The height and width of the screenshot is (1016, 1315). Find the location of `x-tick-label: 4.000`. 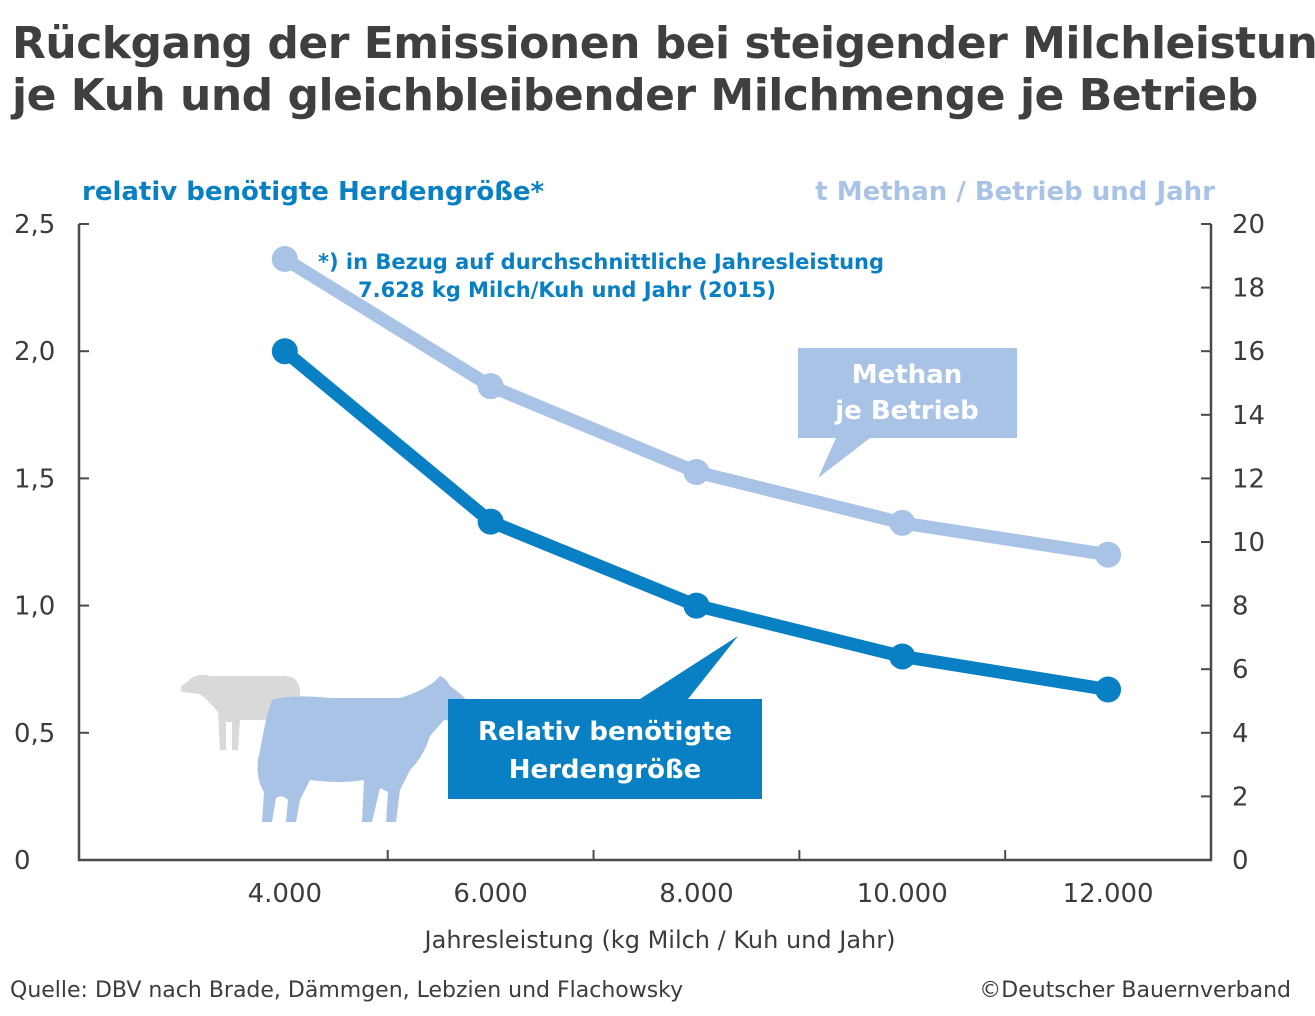

x-tick-label: 4.000 is located at coordinates (285, 894).